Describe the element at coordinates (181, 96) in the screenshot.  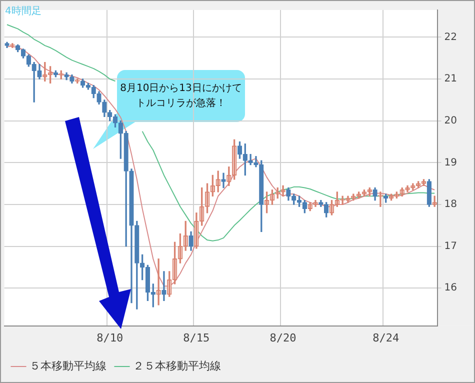
I see `annotation: 8月10日から13日にかけてトルコリラが急落！` at that location.